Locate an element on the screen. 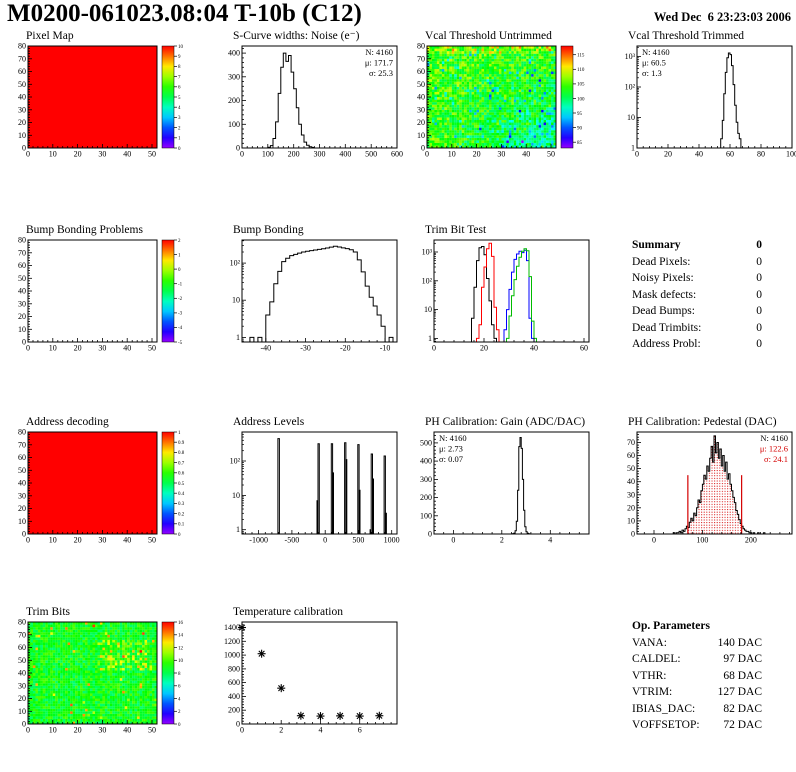 Image resolution: width=796 pixels, height=772 pixels. svg-text: -1 is located at coordinates (180, 285).